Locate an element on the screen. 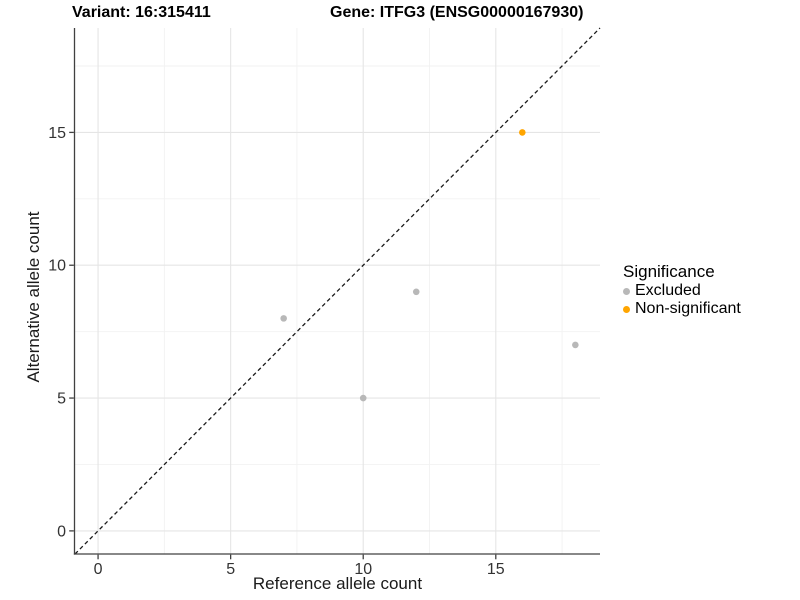 This screenshot has height=600, width=800. legend-item-label: Excluded is located at coordinates (668, 290).